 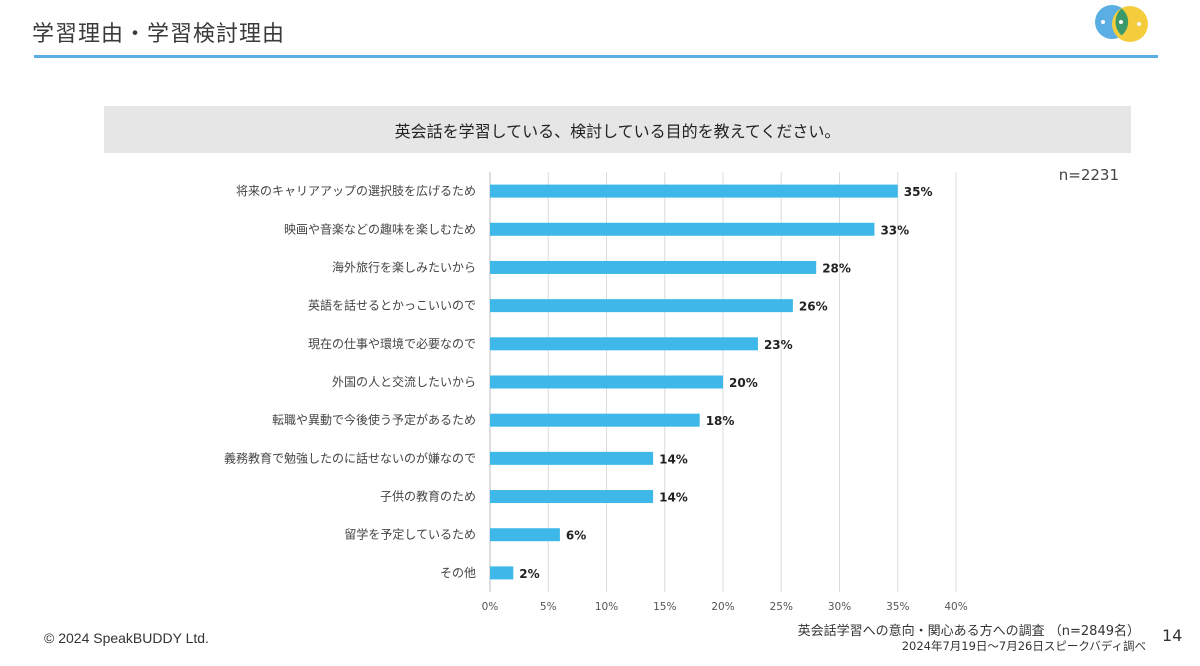 I want to click on chart-category-label: 留学を予定しているため, so click(x=410, y=534).